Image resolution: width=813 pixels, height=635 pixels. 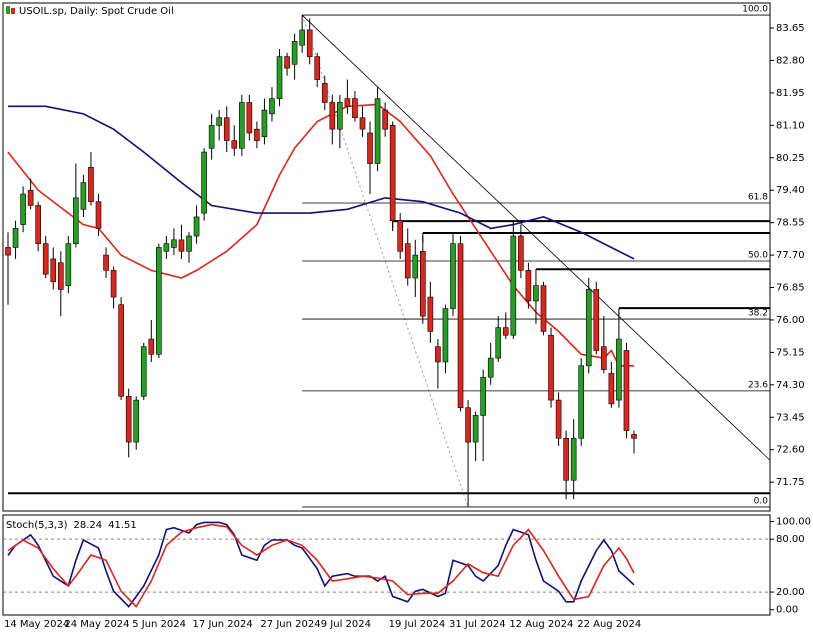 I want to click on stoch-line, so click(x=321, y=564).